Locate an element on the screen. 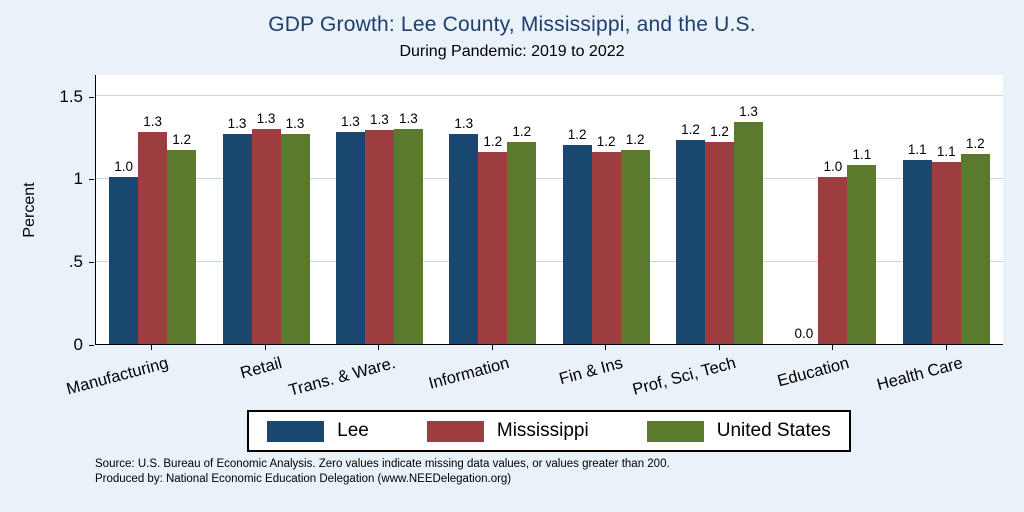 This screenshot has height=512, width=1024. legend-swatch-united-states is located at coordinates (675, 431).